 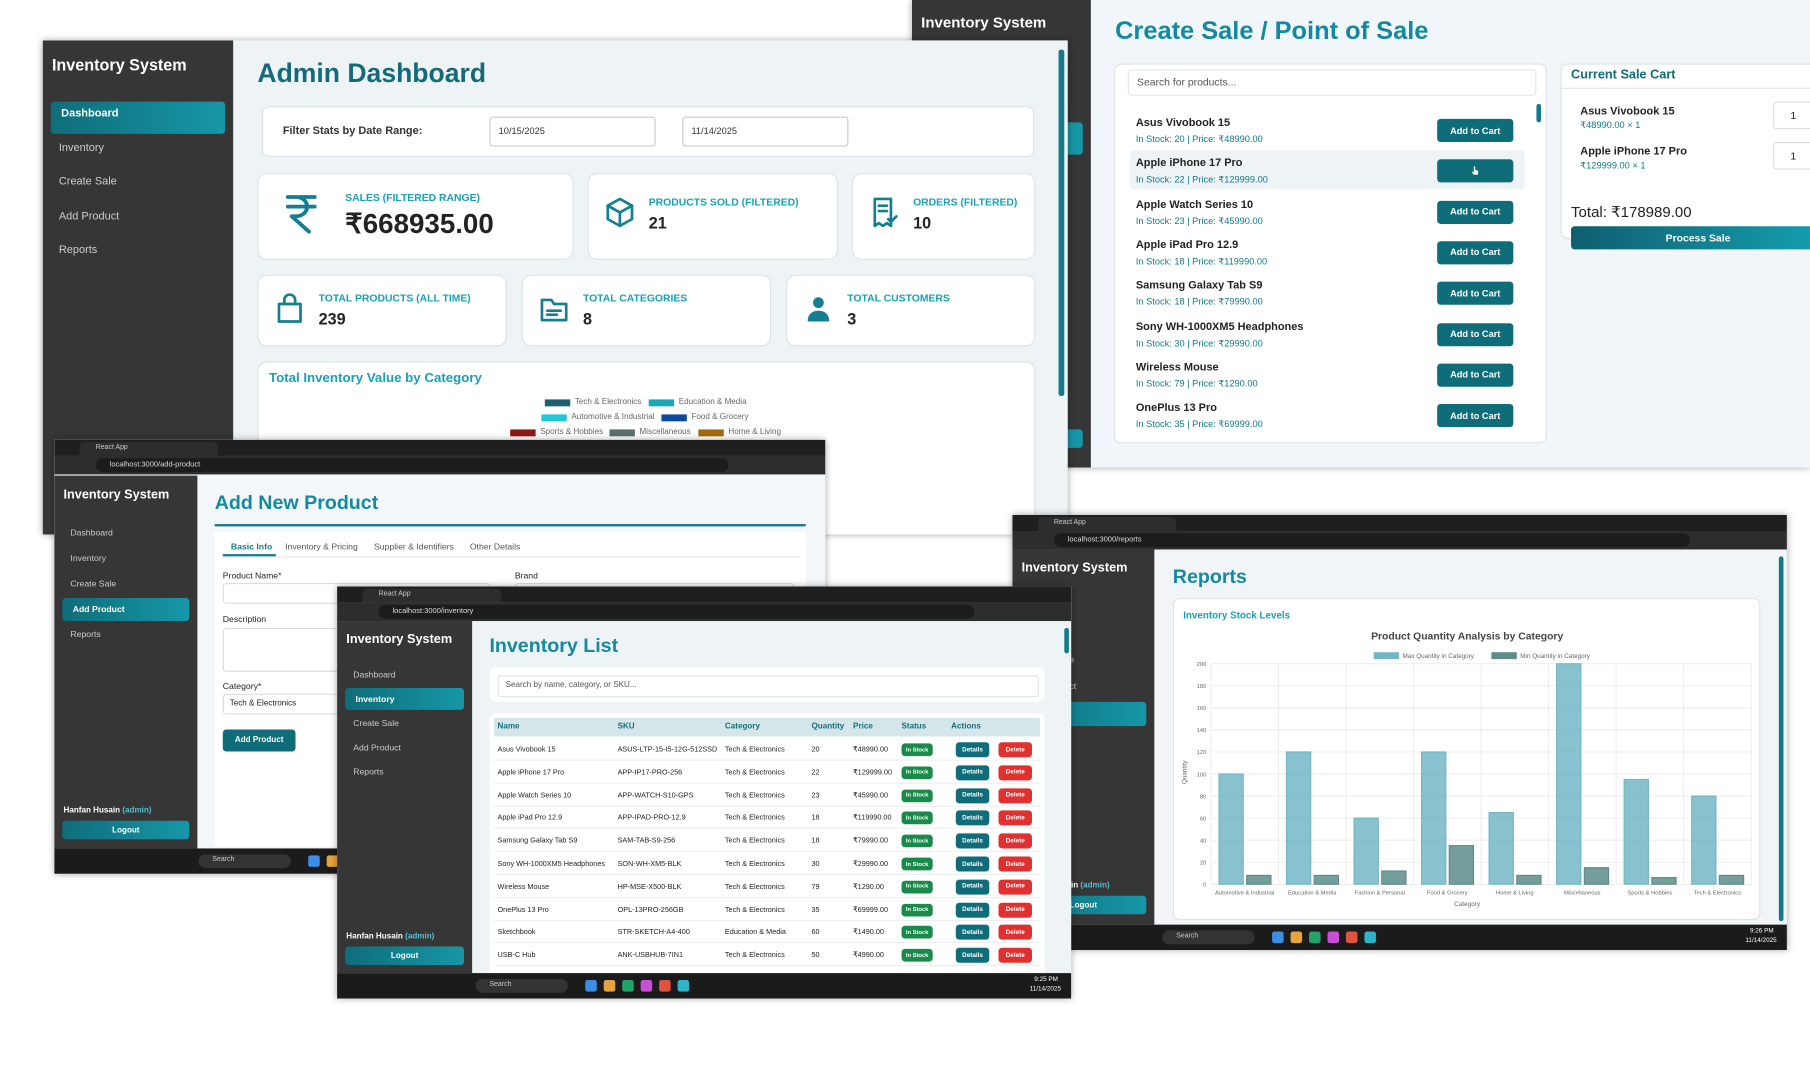 What do you see at coordinates (1202, 753) in the screenshot?
I see `y-tick-label: 120` at bounding box center [1202, 753].